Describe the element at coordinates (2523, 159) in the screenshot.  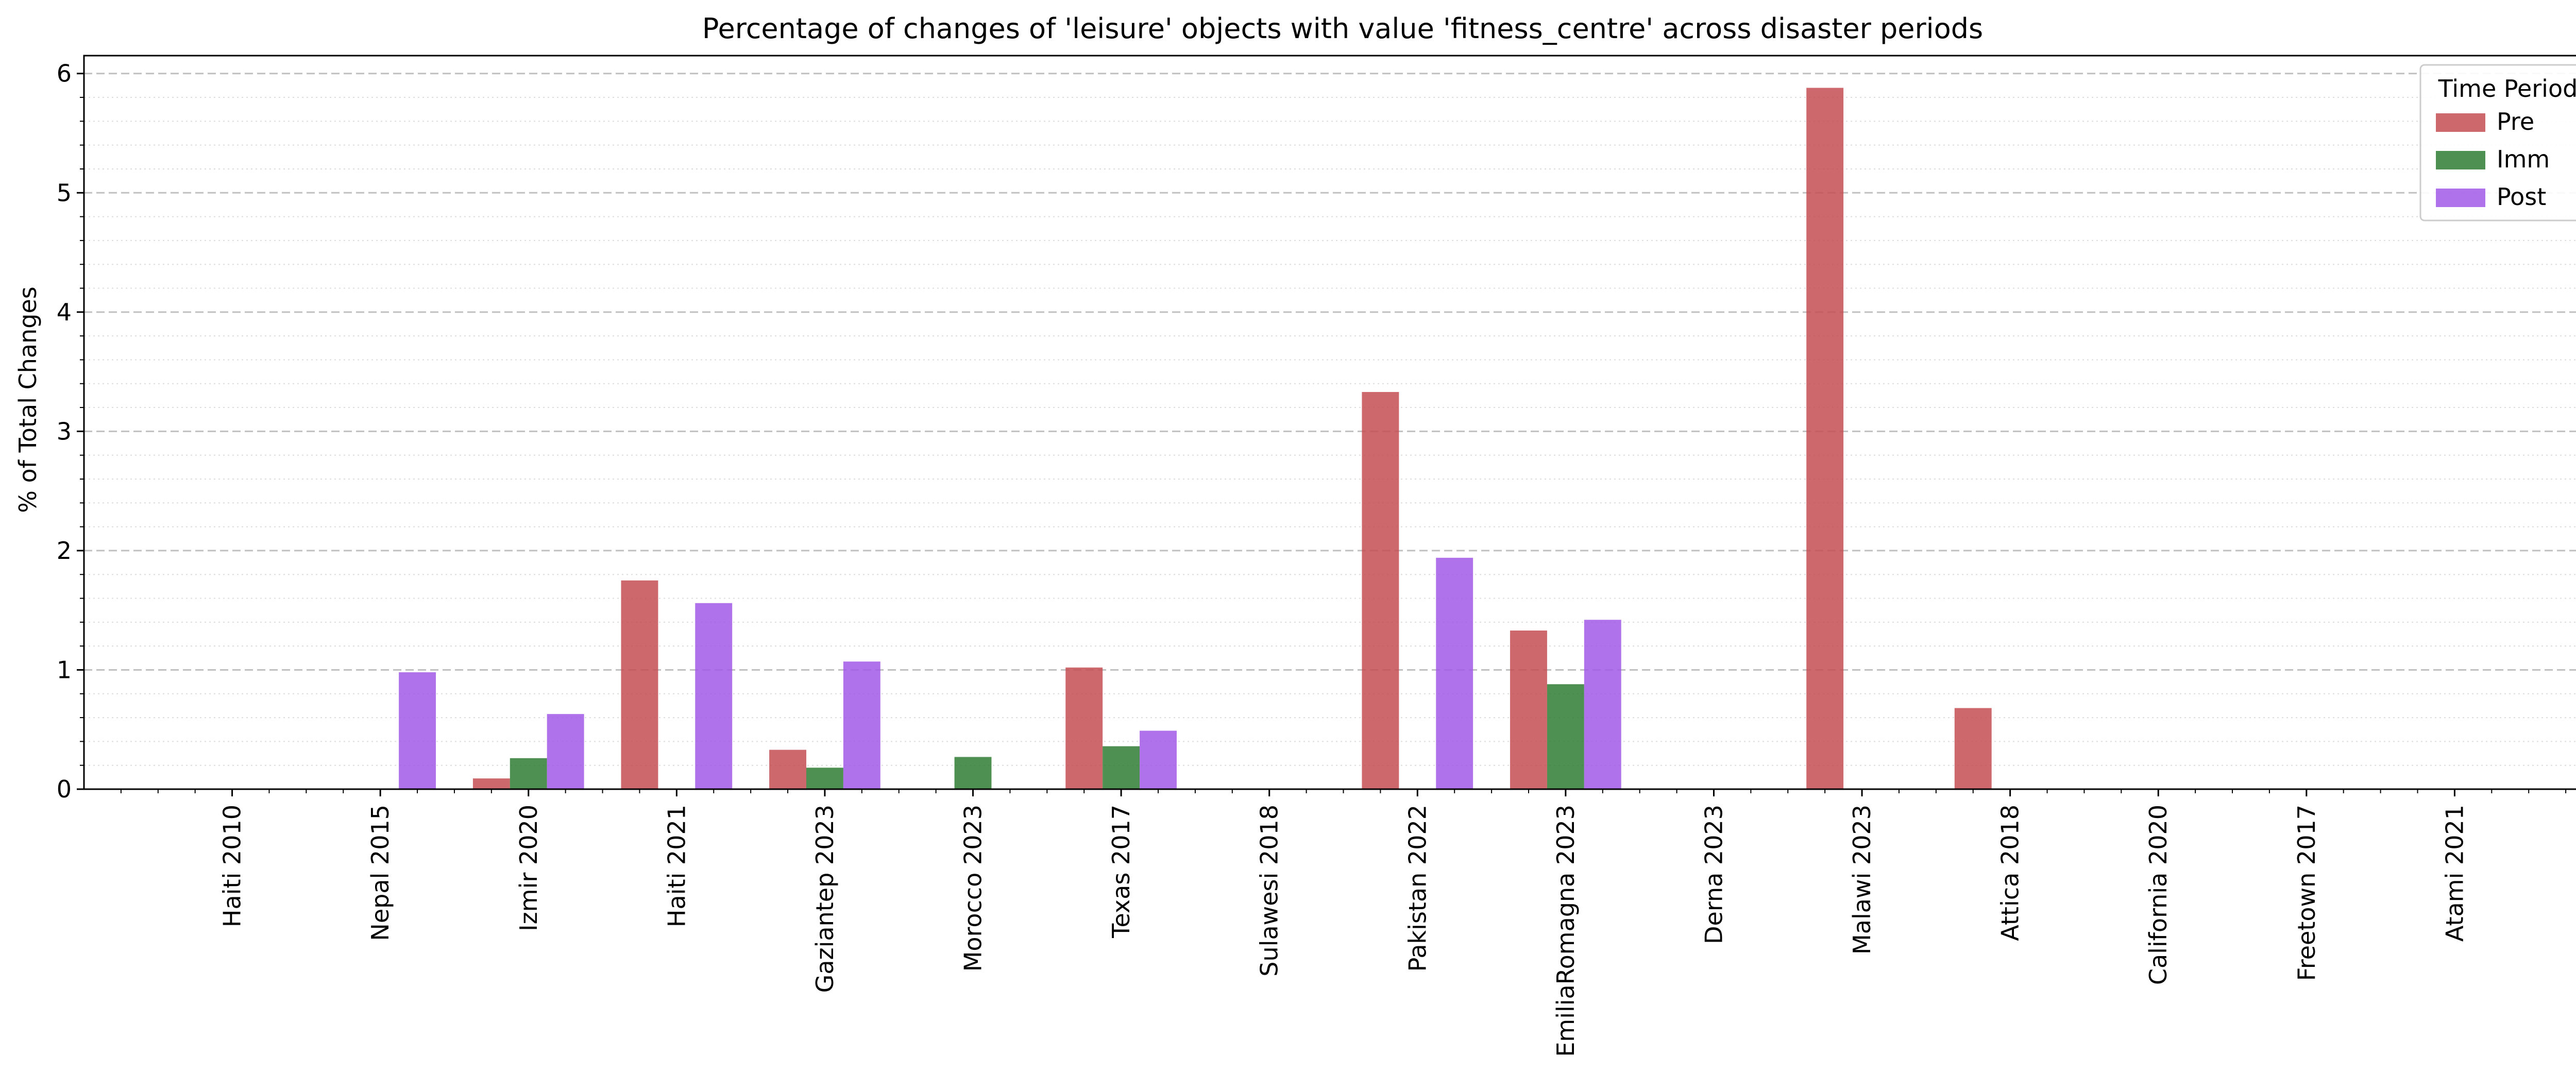
I see `legend-label-imm: Imm` at that location.